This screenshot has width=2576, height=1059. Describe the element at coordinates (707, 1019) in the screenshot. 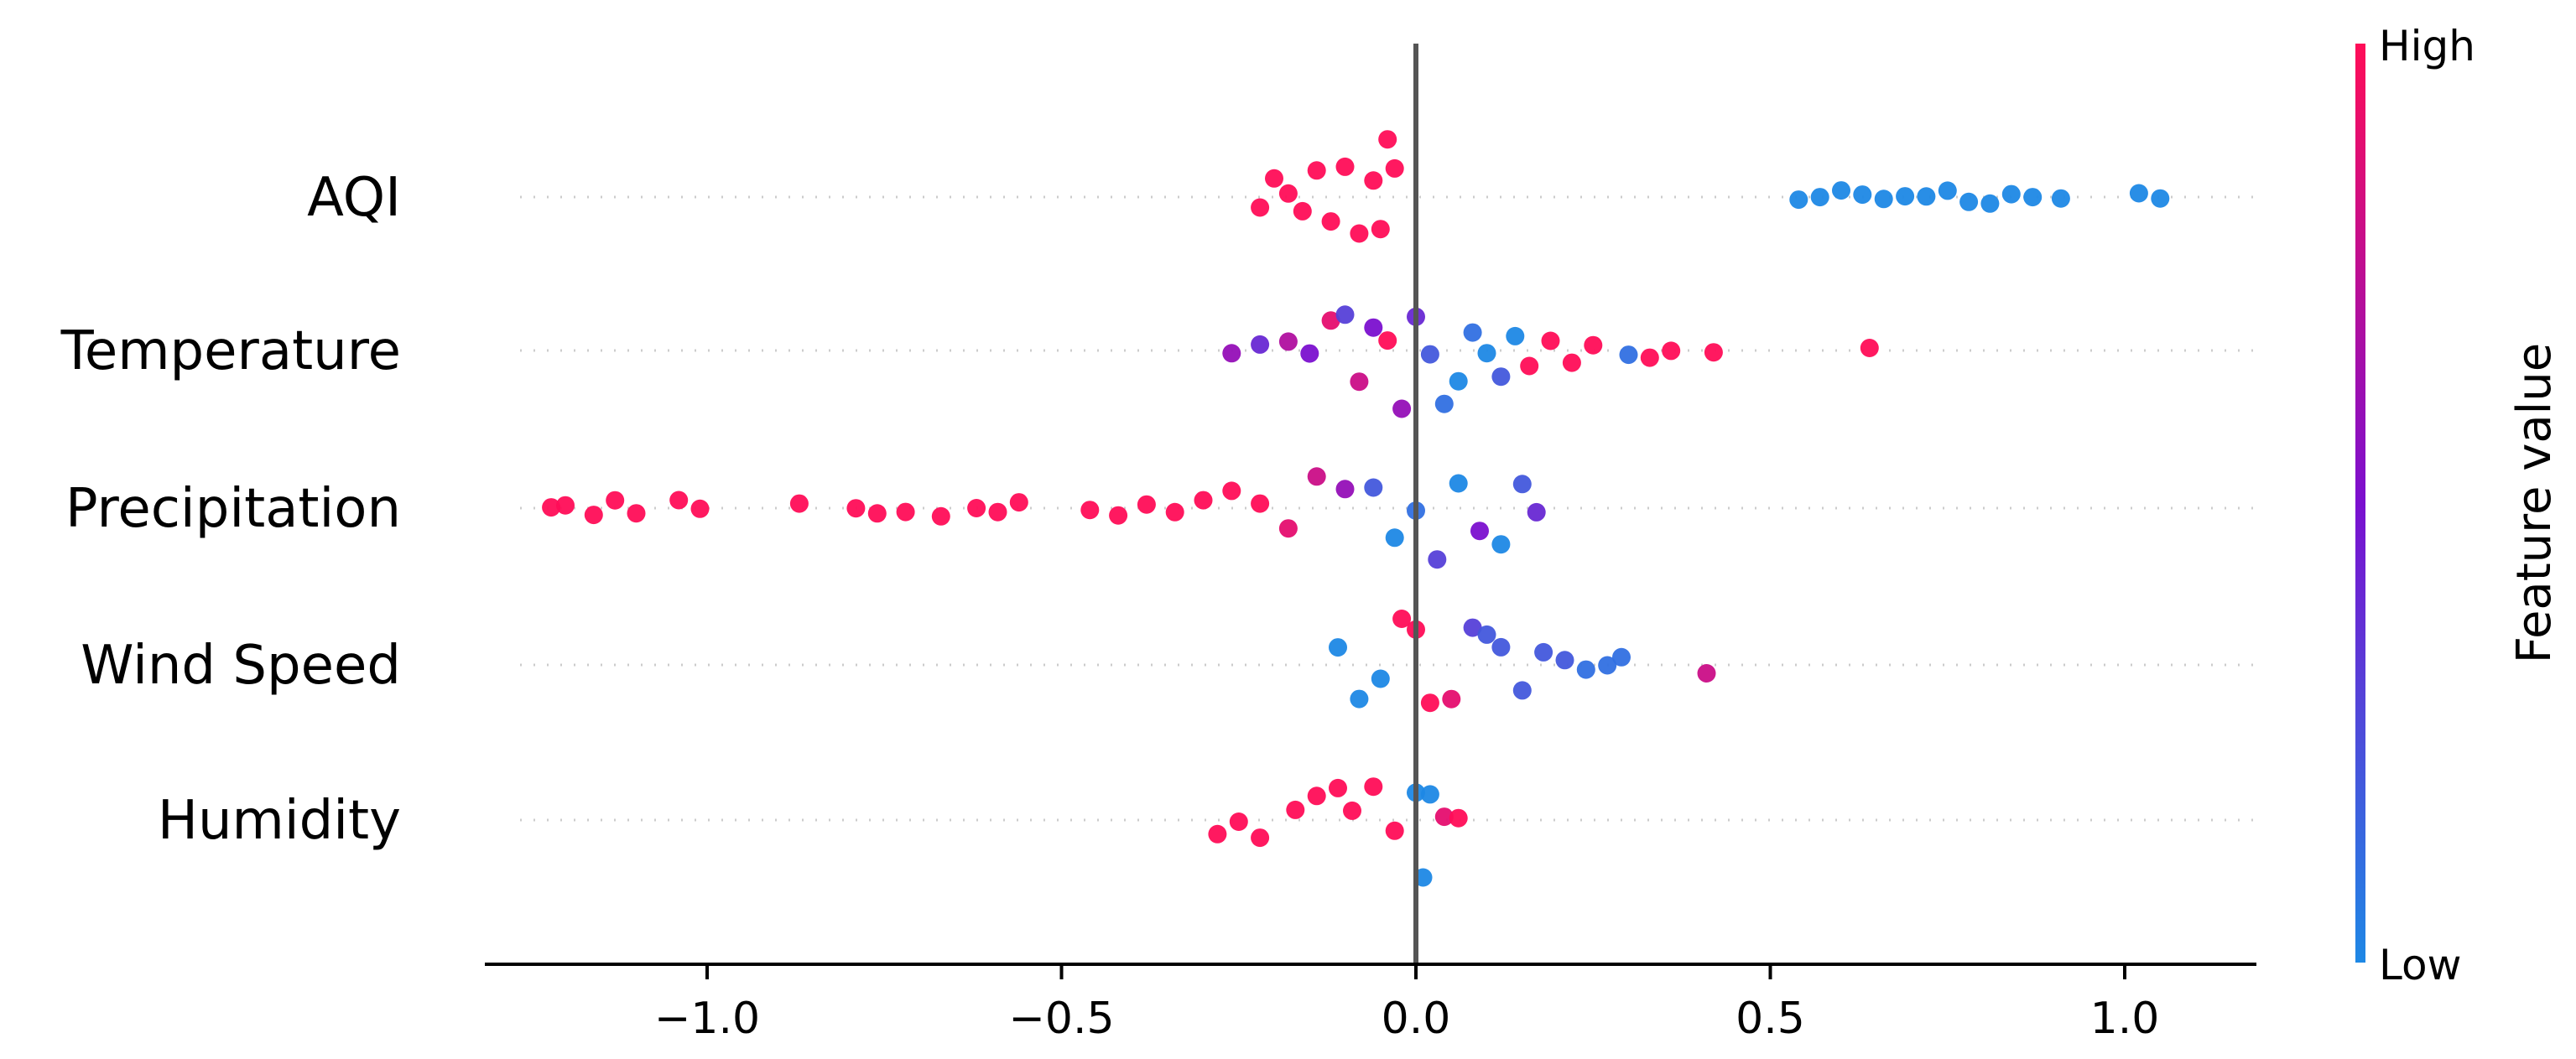

I see `x-tick-label: −1.0` at that location.